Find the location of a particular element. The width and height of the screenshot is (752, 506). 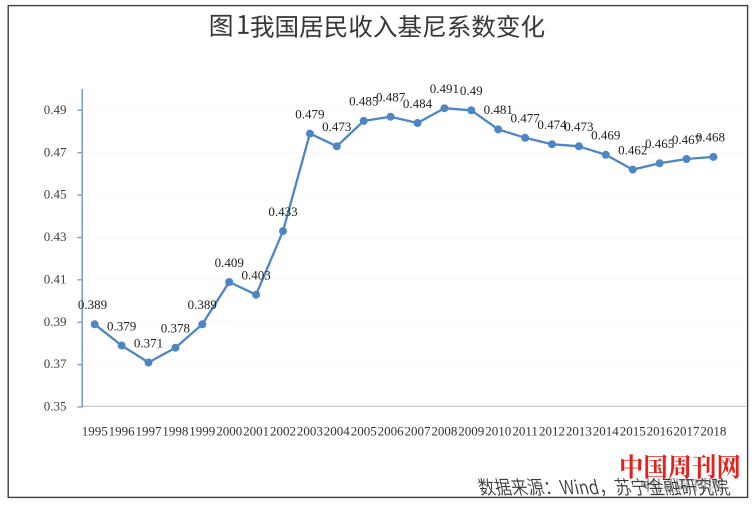

svg-text: 0.403 is located at coordinates (255, 275).